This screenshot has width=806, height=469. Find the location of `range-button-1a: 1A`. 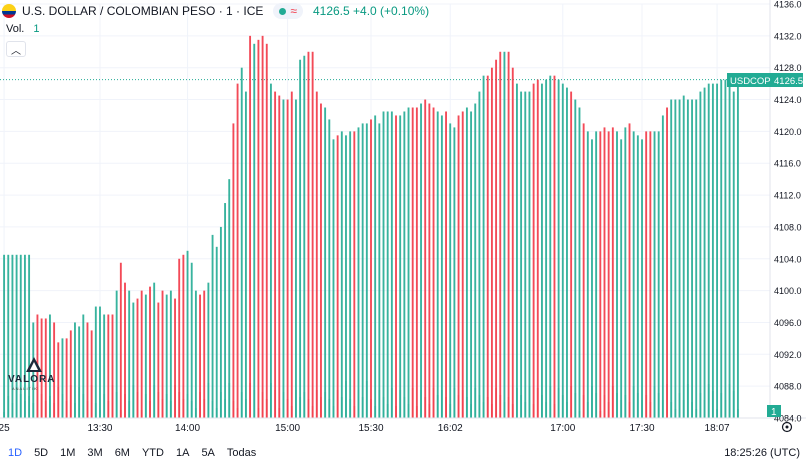

range-button-1a: 1A is located at coordinates (182, 453).